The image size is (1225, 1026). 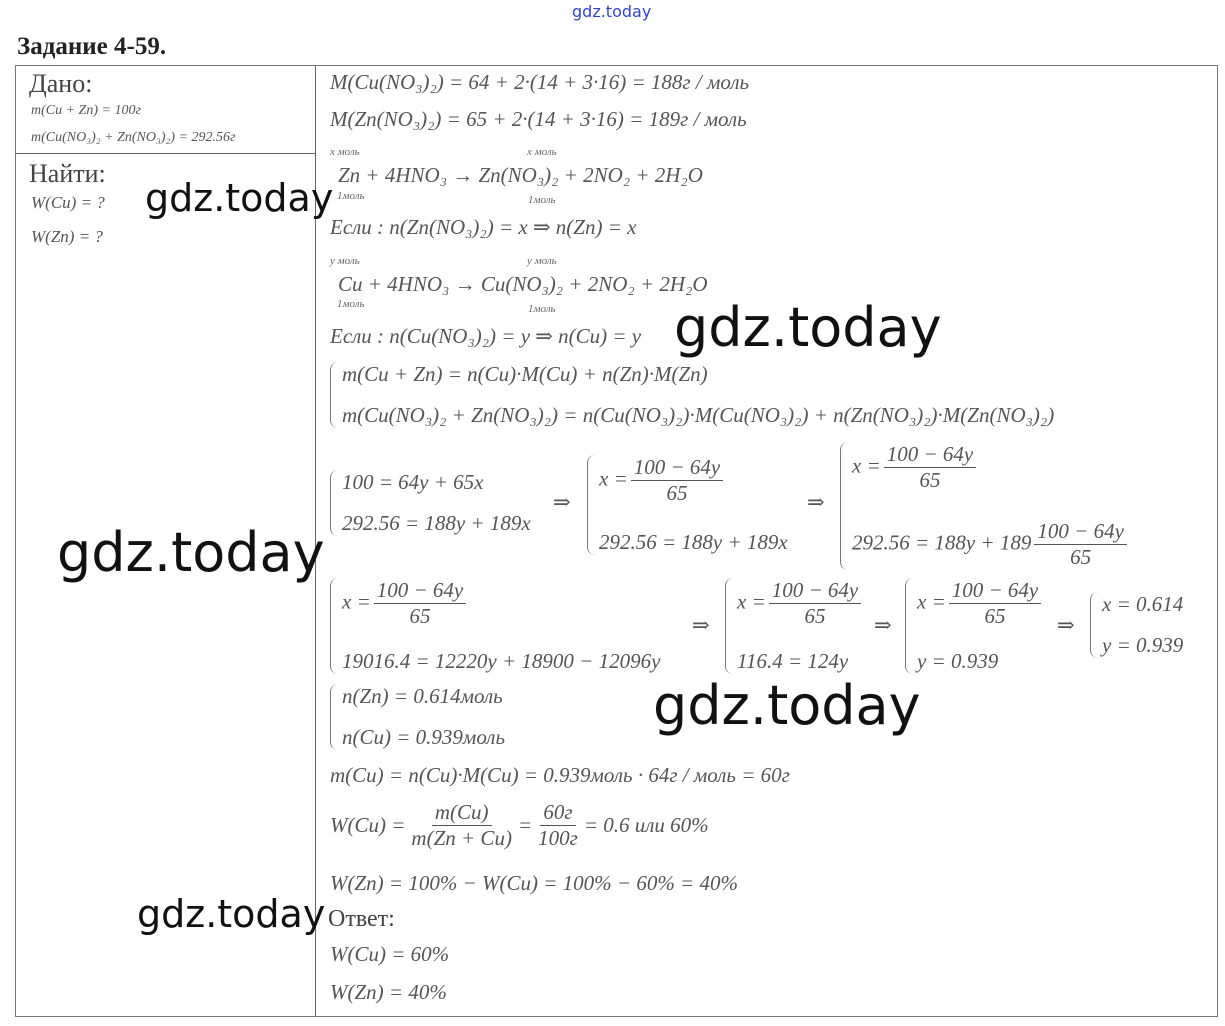 What do you see at coordinates (86, 110) in the screenshot?
I see `given-line: m(Cu + Zn) = 100г` at bounding box center [86, 110].